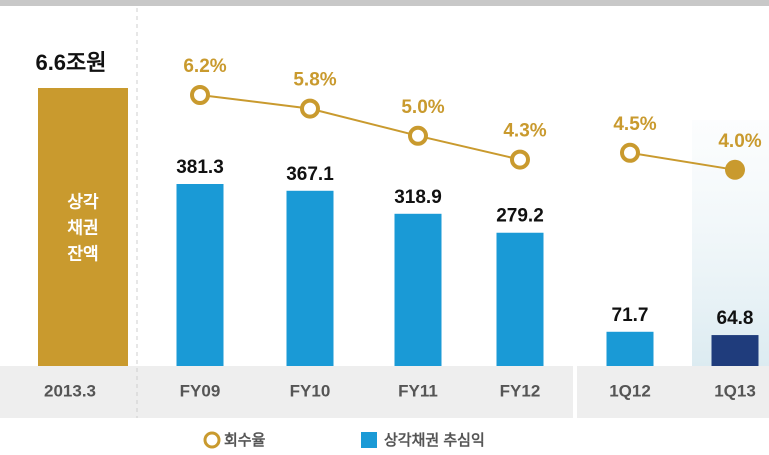 The height and width of the screenshot is (455, 769). What do you see at coordinates (245, 440) in the screenshot?
I see `legend-label: 회수율` at bounding box center [245, 440].